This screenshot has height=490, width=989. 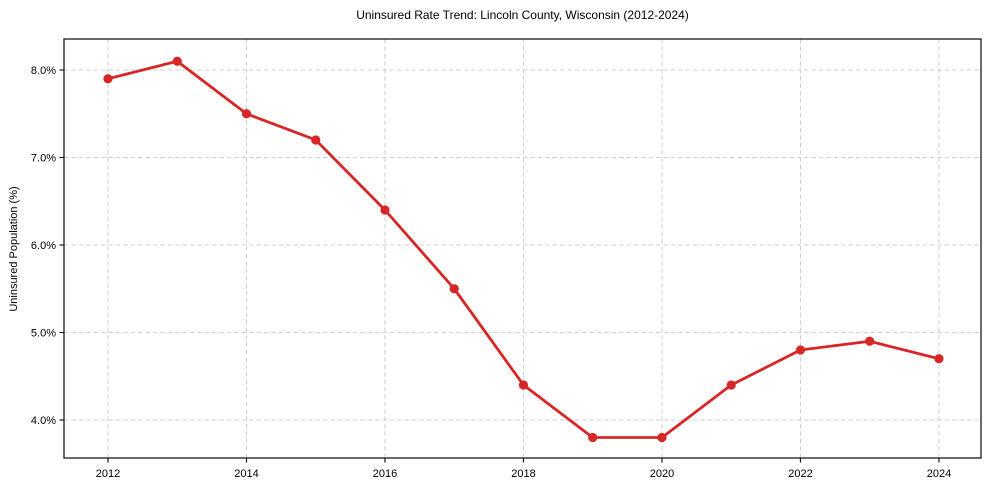 What do you see at coordinates (43, 246) in the screenshot?
I see `y-tick-label: 6.0%` at bounding box center [43, 246].